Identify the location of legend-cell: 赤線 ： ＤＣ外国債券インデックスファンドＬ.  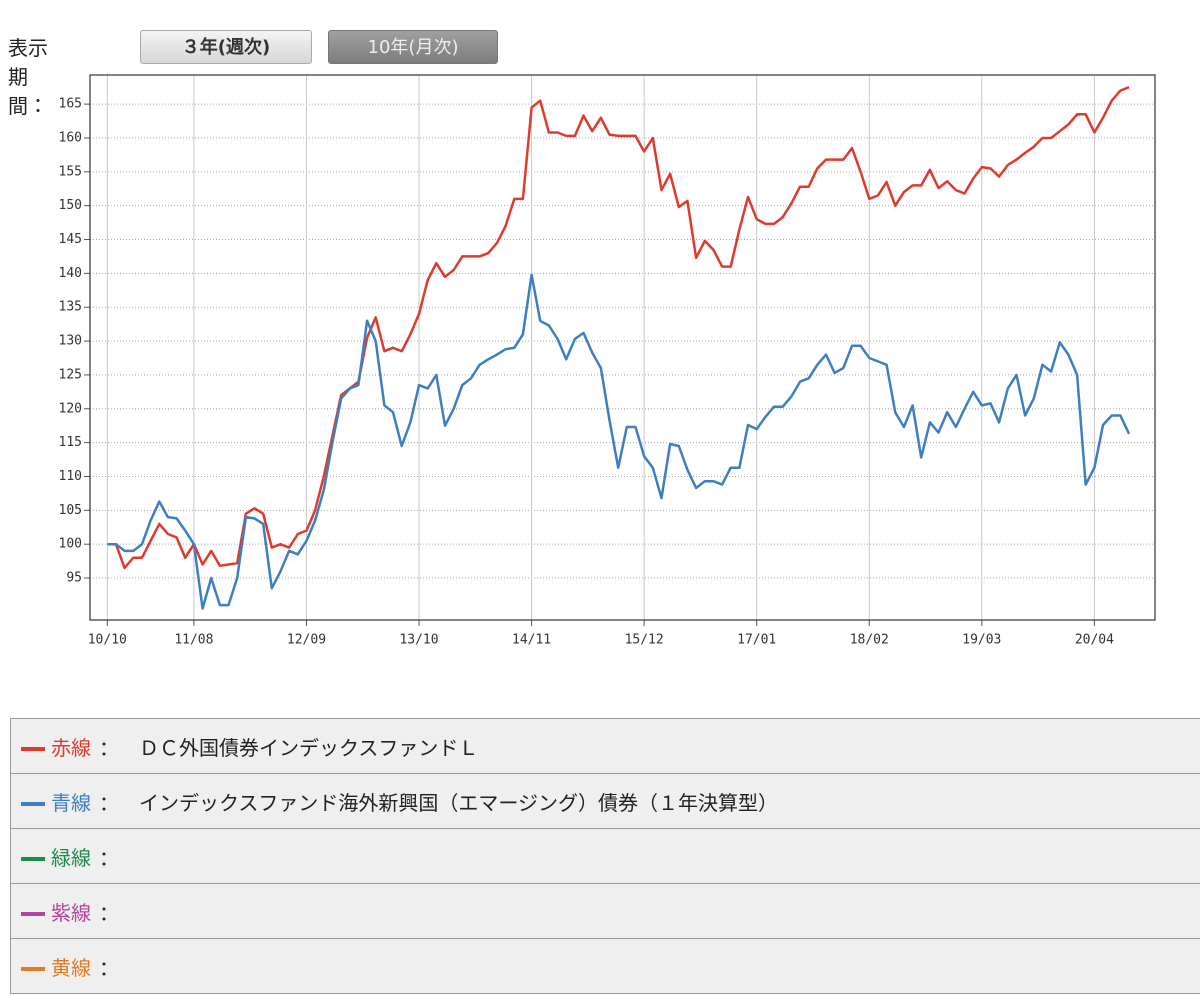
(605, 746).